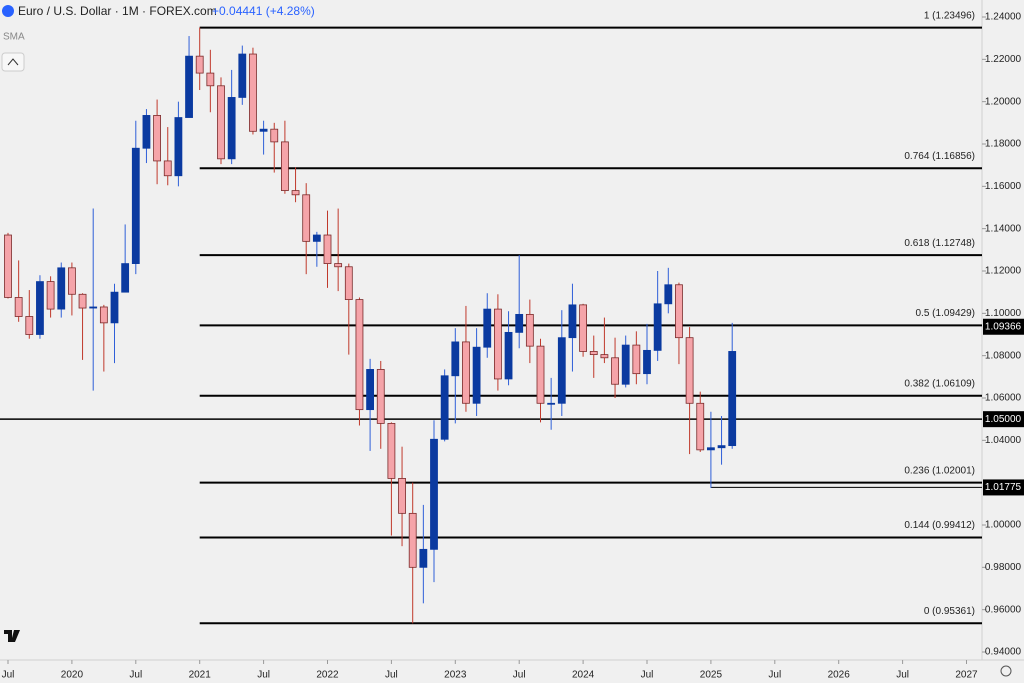 The height and width of the screenshot is (683, 1024). I want to click on x-tick-label: 2021, so click(200, 675).